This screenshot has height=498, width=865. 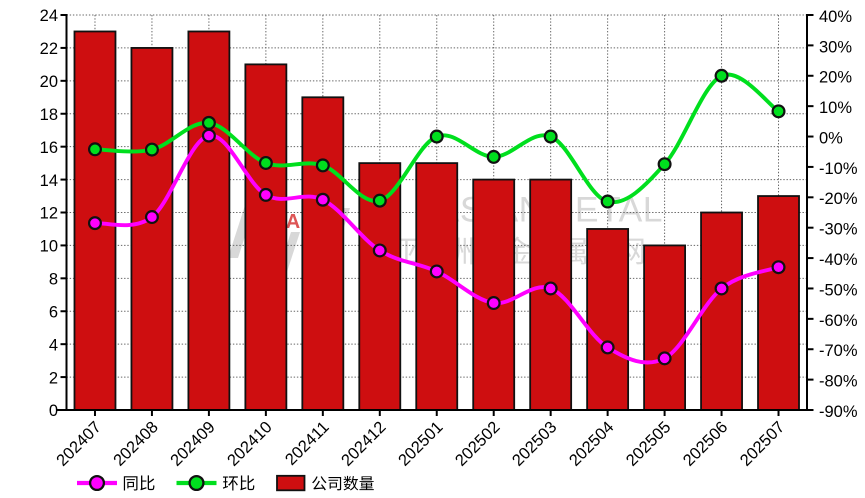 I want to click on svg-text: -50%, so click(x=838, y=290).